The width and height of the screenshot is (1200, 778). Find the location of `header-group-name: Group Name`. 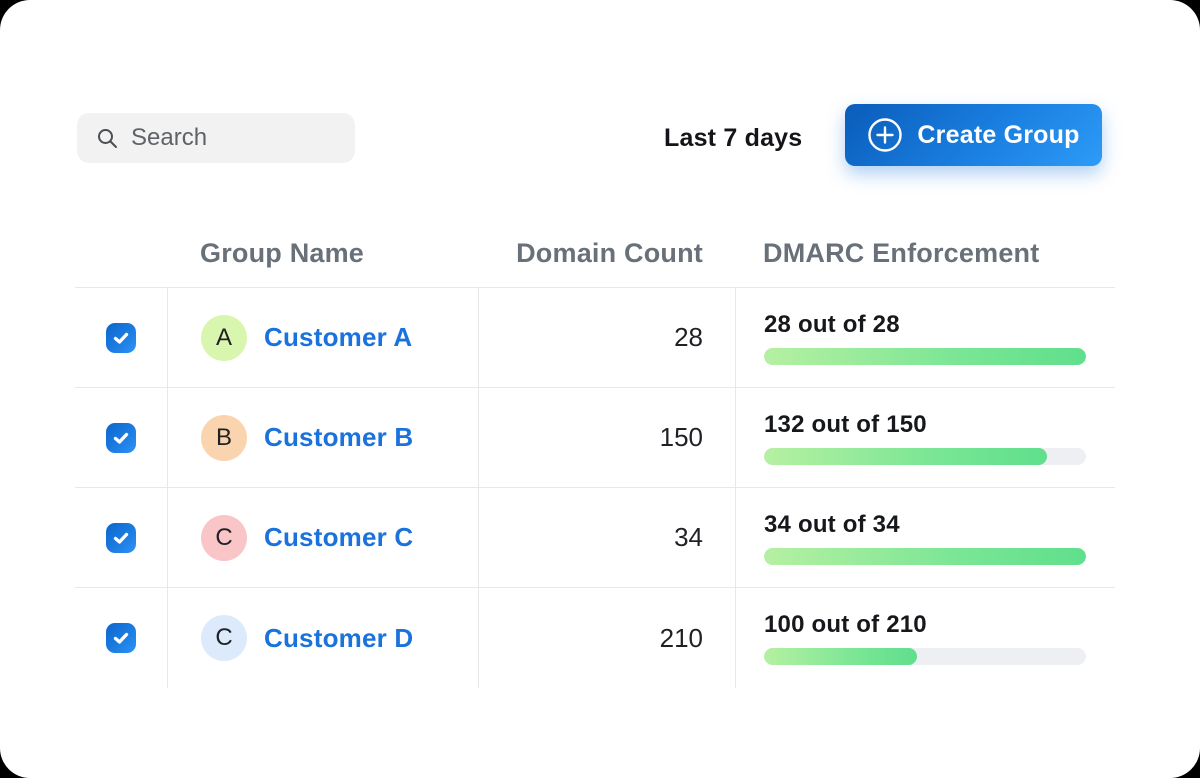

header-group-name: Group Name is located at coordinates (282, 253).